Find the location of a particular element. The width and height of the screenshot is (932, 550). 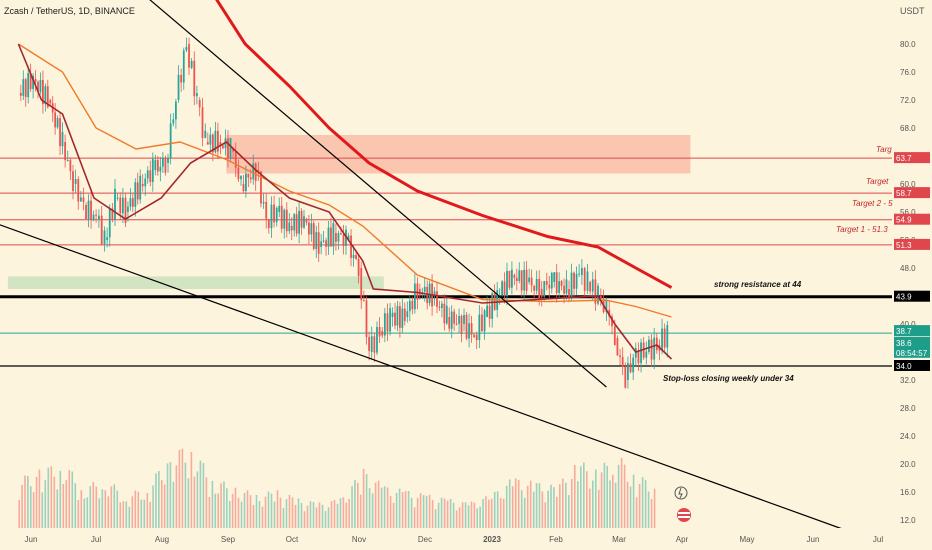

price-tick-label: 24.0 is located at coordinates (908, 436).